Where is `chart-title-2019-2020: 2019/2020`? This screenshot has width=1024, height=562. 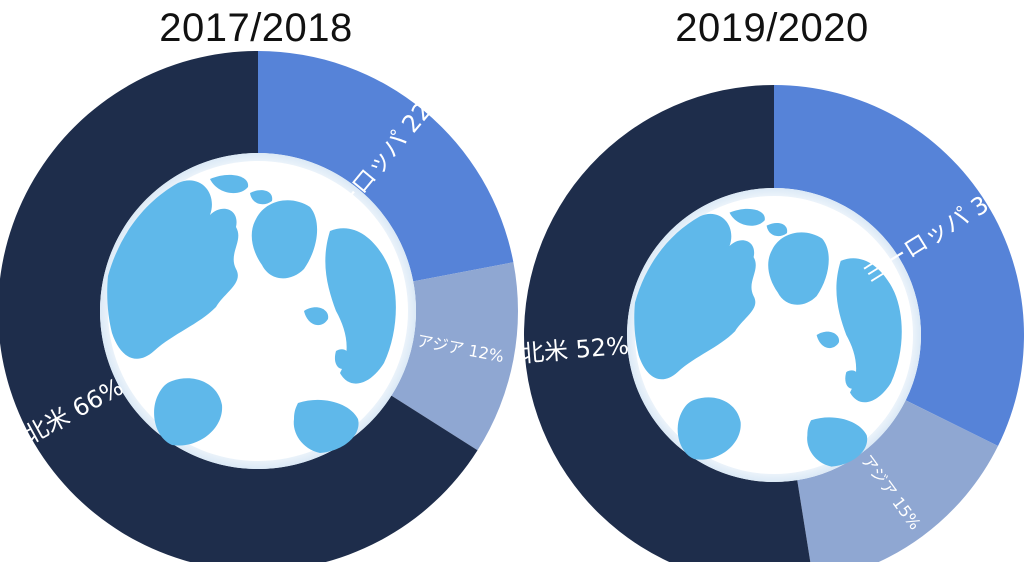 chart-title-2019-2020: 2019/2020 is located at coordinates (772, 28).